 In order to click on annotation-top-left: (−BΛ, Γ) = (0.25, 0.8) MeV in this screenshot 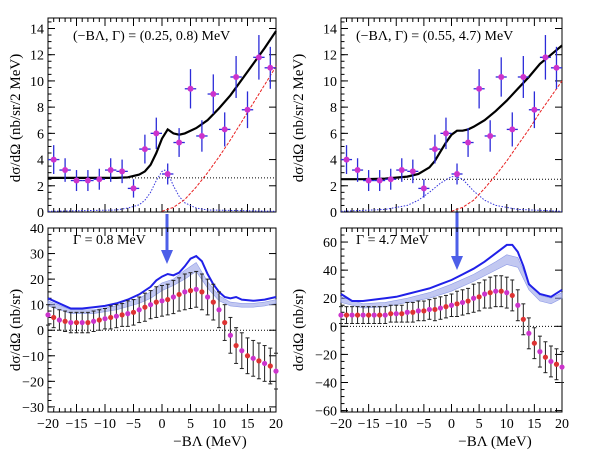, I will do `click(151, 36)`.